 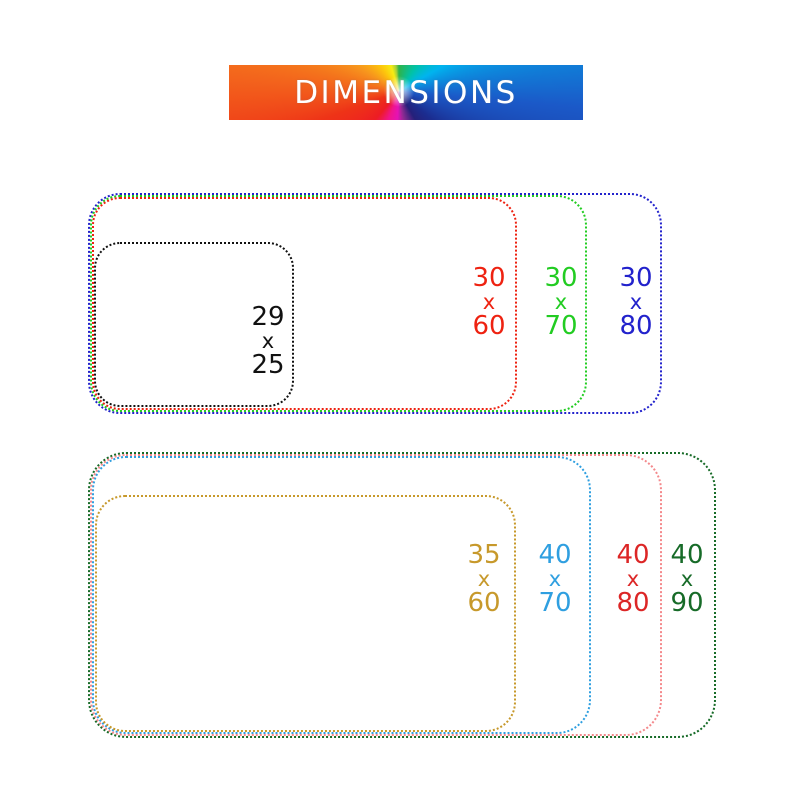 I want to click on size-label-40x90: 40 x 90, so click(x=687, y=579).